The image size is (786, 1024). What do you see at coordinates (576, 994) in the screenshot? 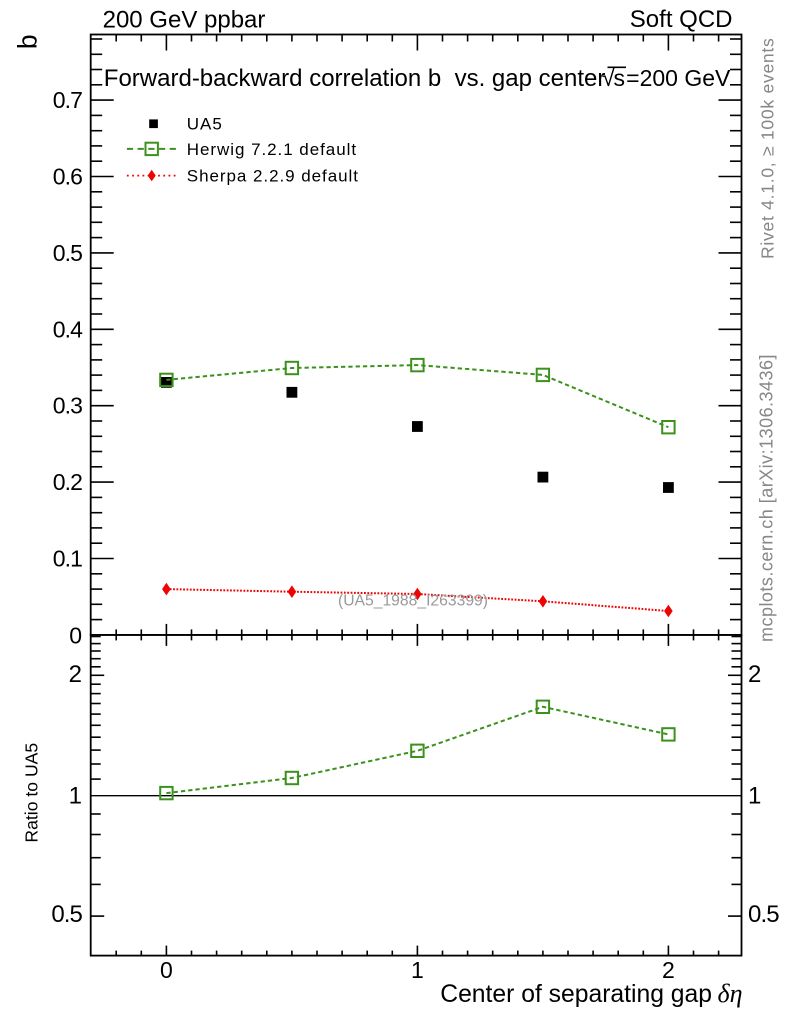
I see `svg-text: Center of separating gap` at bounding box center [576, 994].